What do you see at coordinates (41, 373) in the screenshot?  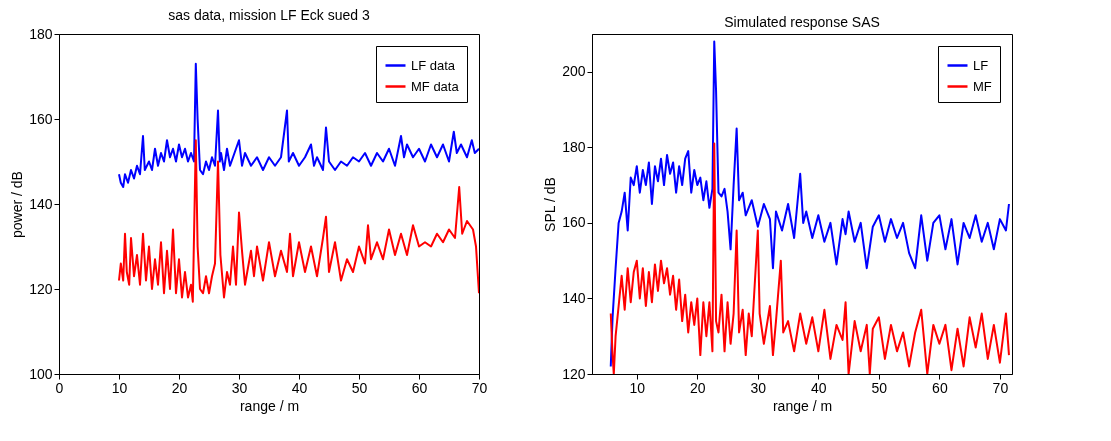 I see `y-tick-label: 100` at bounding box center [41, 373].